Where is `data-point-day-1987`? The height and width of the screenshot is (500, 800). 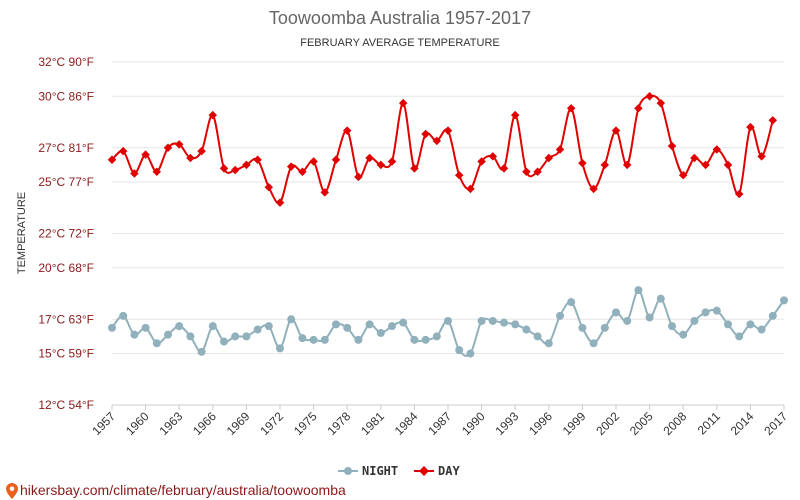 data-point-day-1987 is located at coordinates (448, 130).